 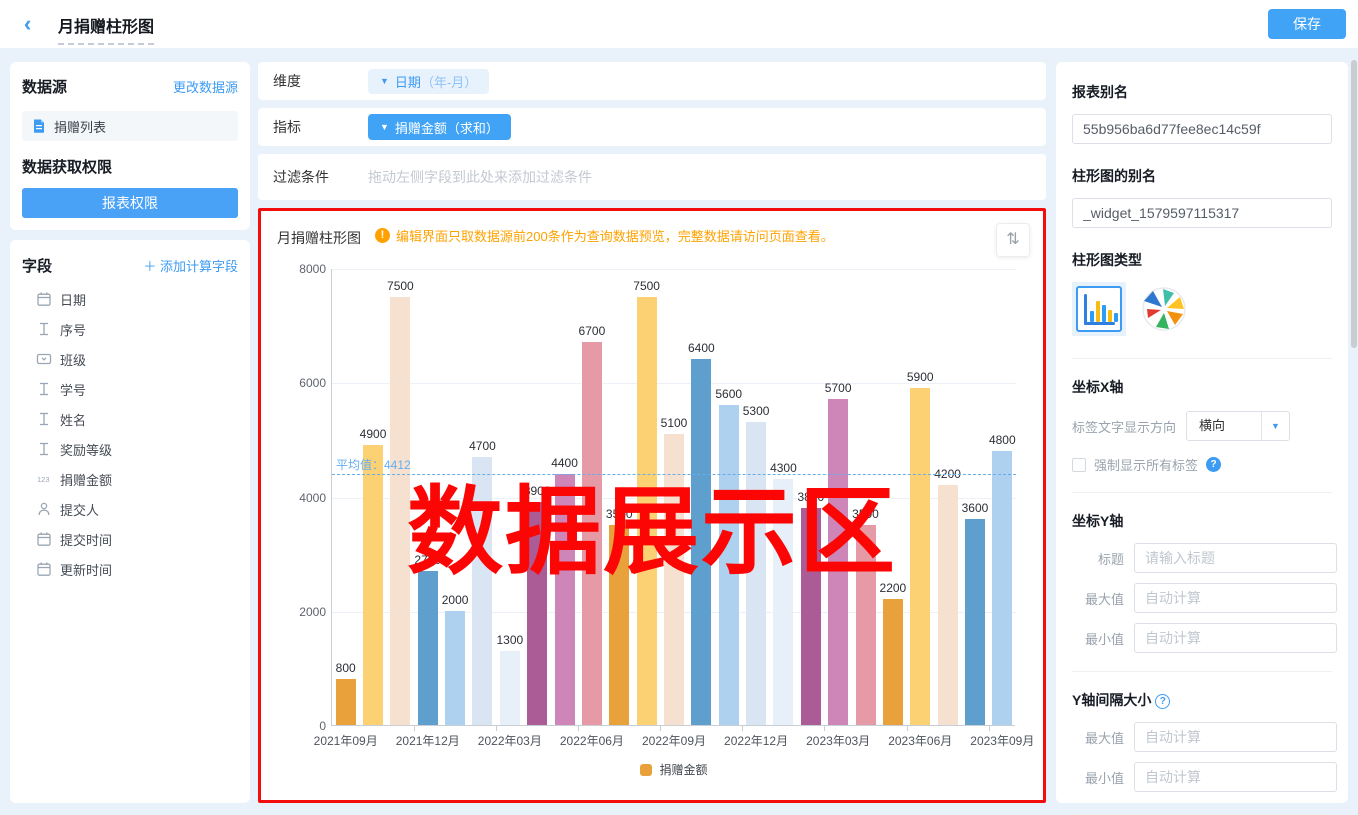 What do you see at coordinates (455, 668) in the screenshot?
I see `bar-2022年01月` at bounding box center [455, 668].